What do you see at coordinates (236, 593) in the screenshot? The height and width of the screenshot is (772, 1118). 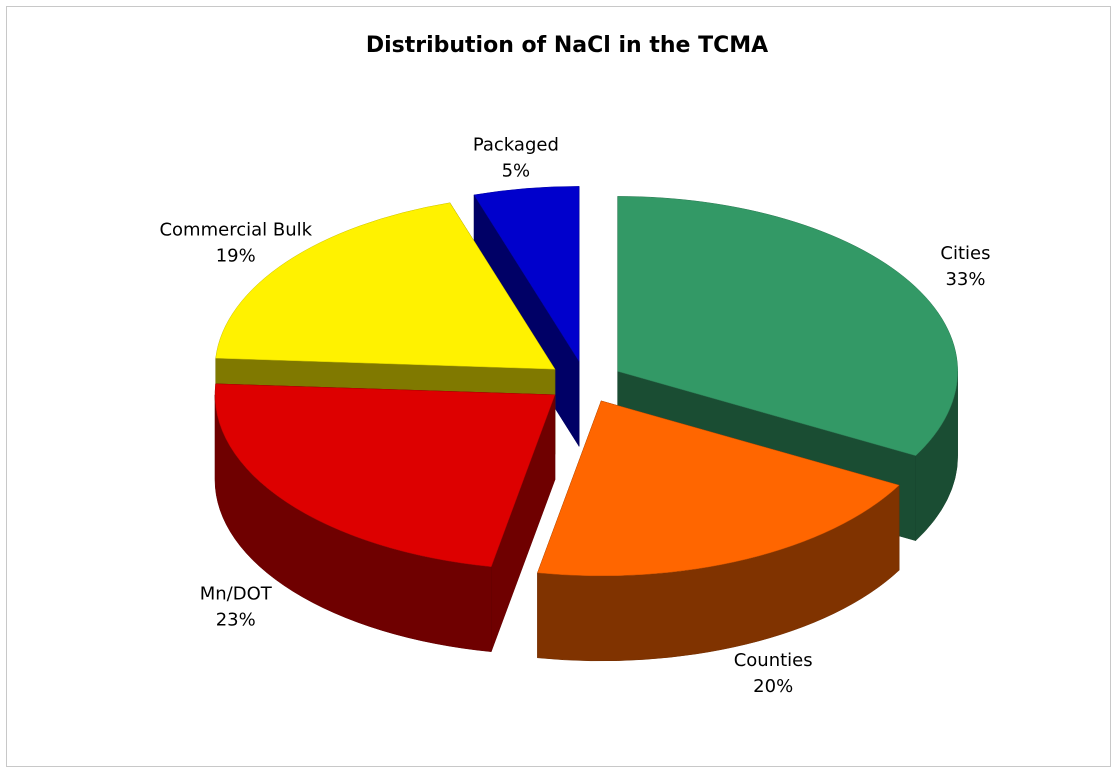 I see `slice-label: Mn/DOT` at bounding box center [236, 593].